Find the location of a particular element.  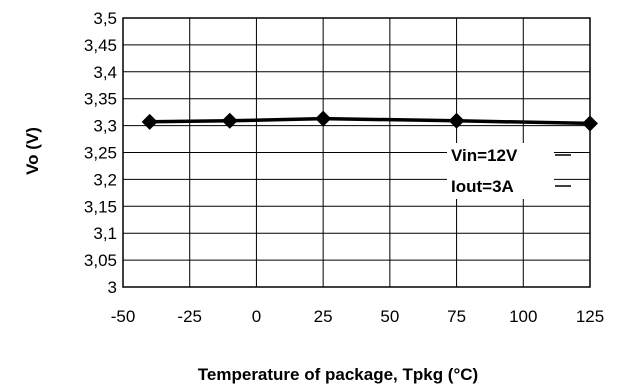

annotation-box: Vin=12V Iout=3A is located at coordinates (509, 171).